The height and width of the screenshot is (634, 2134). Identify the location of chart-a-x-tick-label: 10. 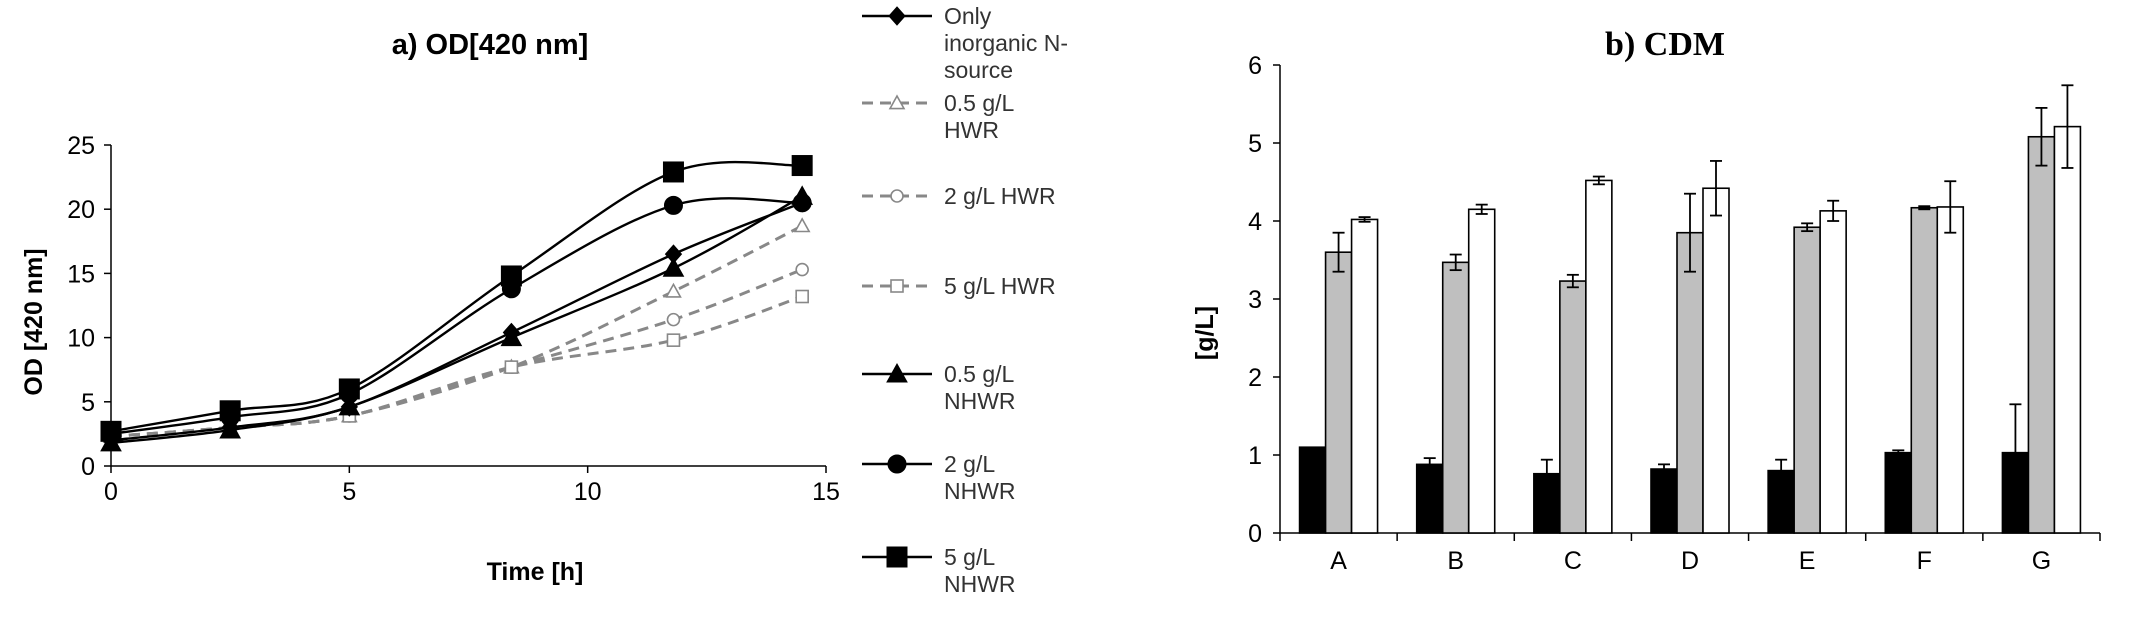
(588, 492).